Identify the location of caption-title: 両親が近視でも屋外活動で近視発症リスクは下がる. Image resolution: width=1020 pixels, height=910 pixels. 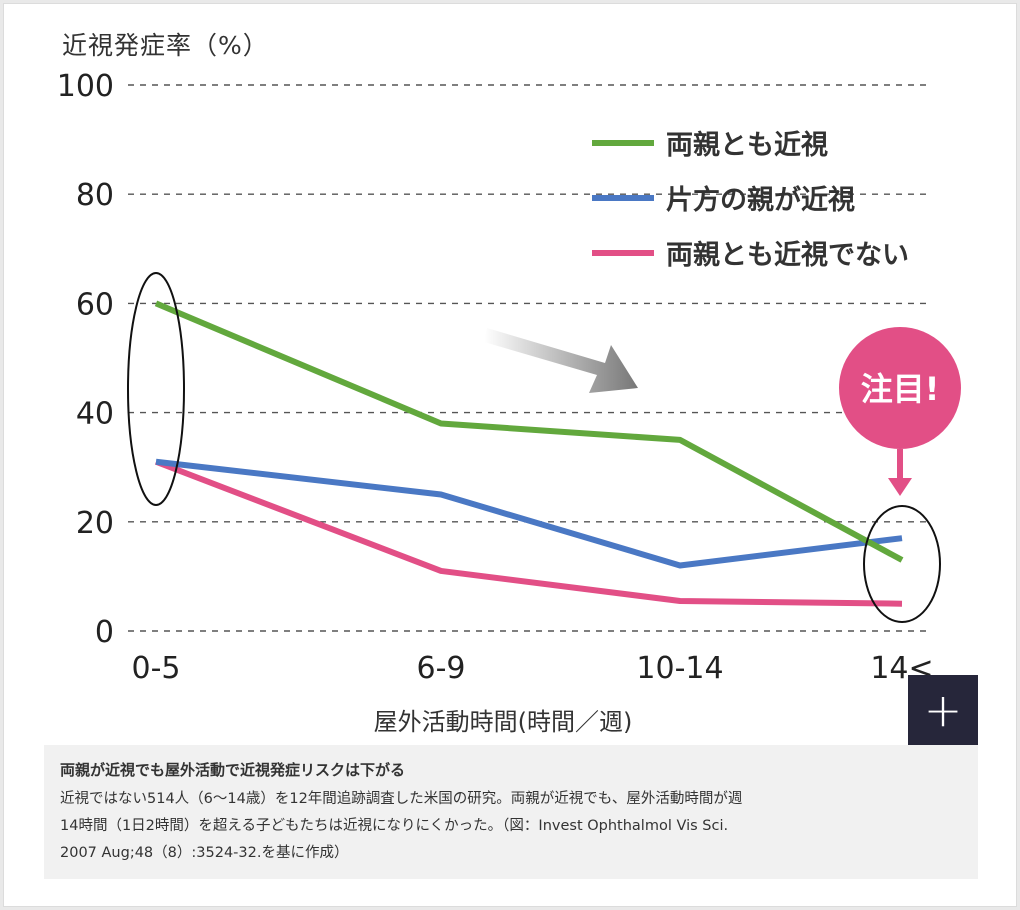
(233, 770).